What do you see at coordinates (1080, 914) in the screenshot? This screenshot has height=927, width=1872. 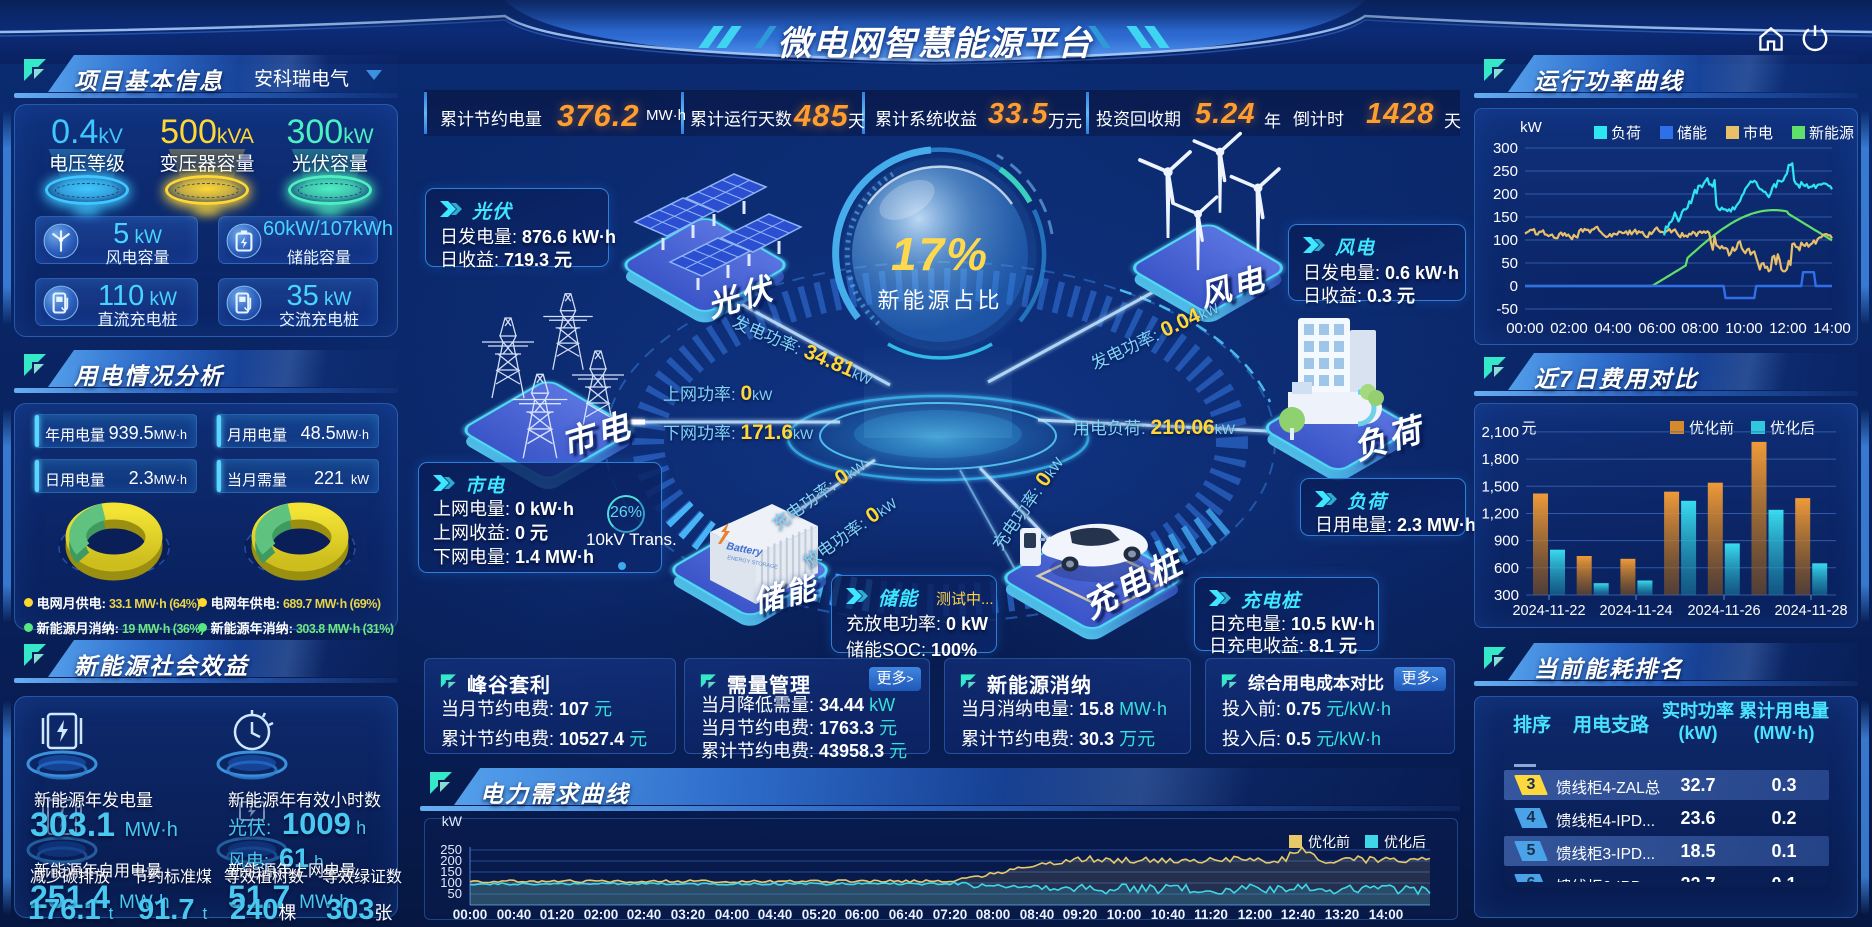 I see `svg-text: 09:20` at bounding box center [1080, 914].